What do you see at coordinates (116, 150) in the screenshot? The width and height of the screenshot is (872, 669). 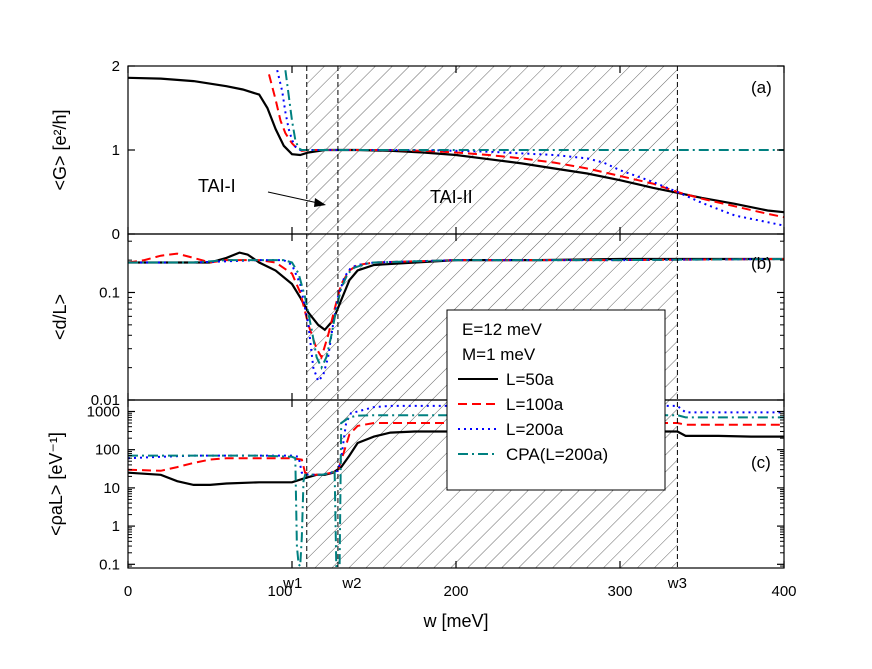 I see `ytick-label-a-1: 1` at bounding box center [116, 150].